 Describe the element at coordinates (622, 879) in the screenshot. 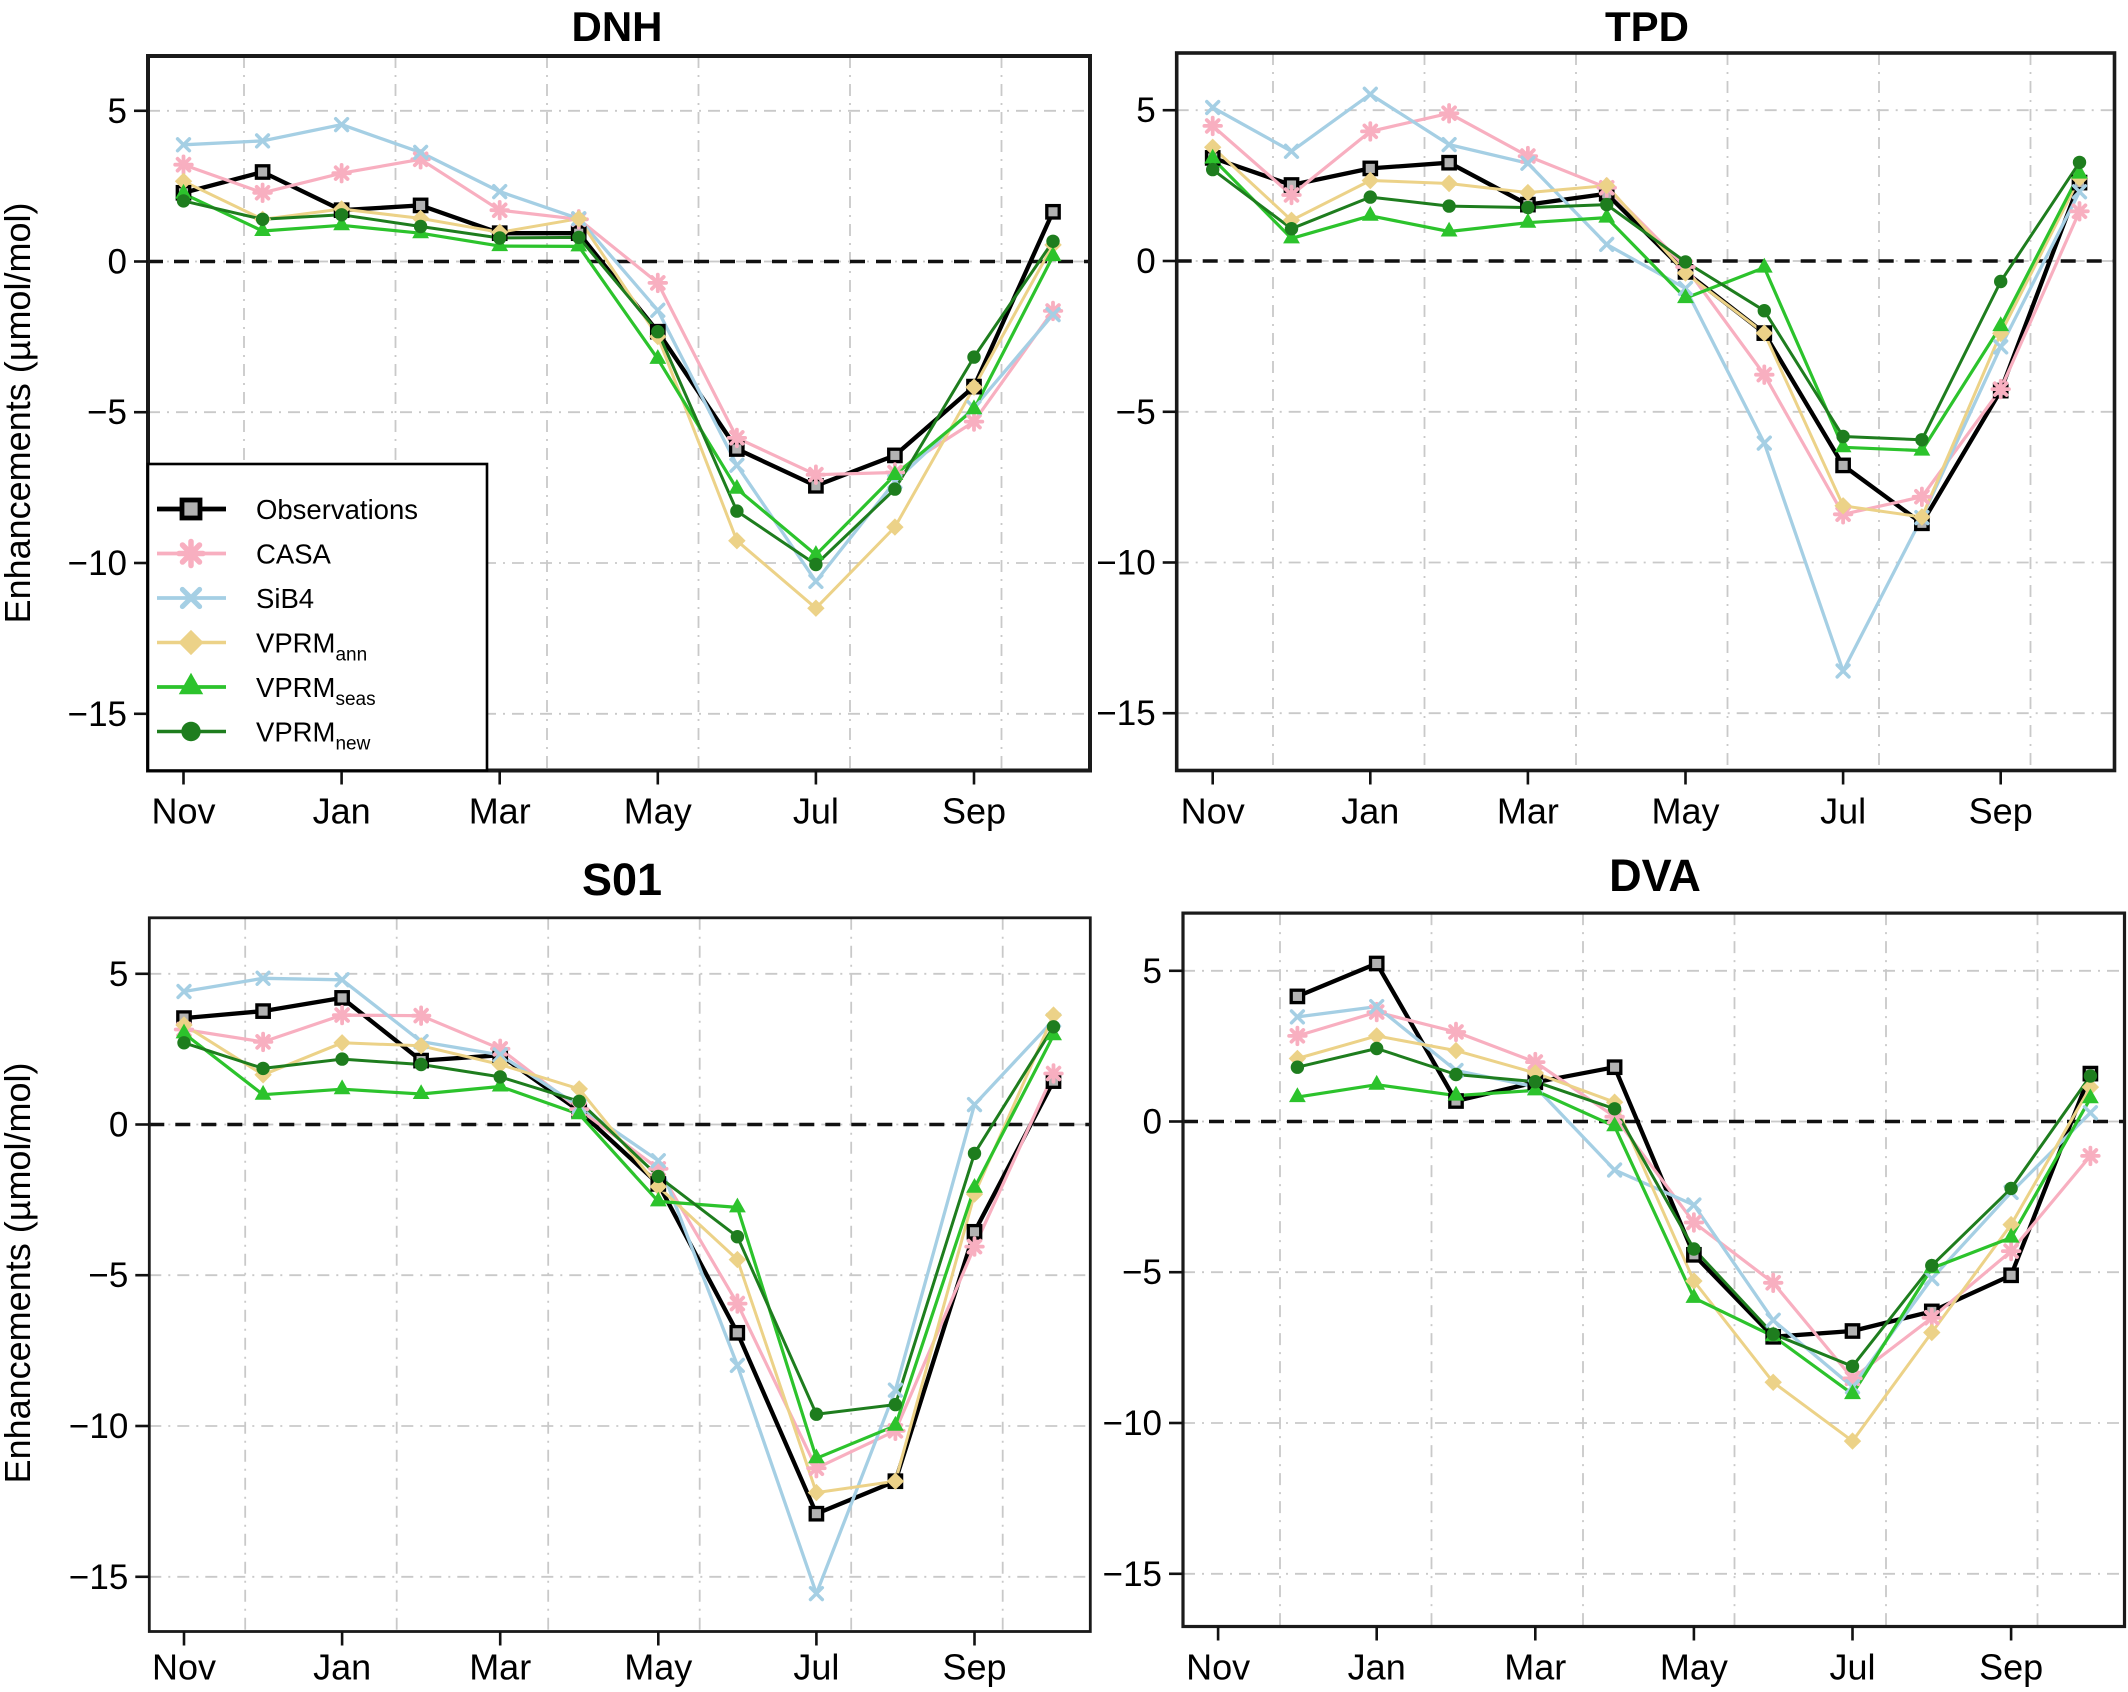

I see `svg-text: S01` at that location.